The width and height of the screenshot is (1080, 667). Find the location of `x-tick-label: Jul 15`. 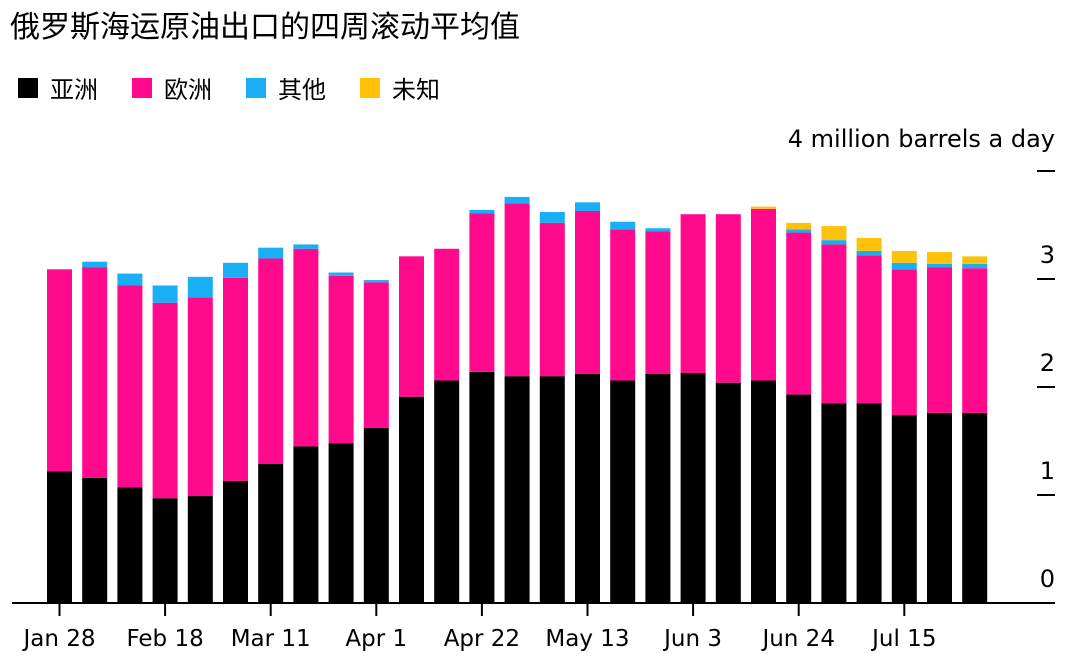

x-tick-label: Jul 15 is located at coordinates (903, 639).